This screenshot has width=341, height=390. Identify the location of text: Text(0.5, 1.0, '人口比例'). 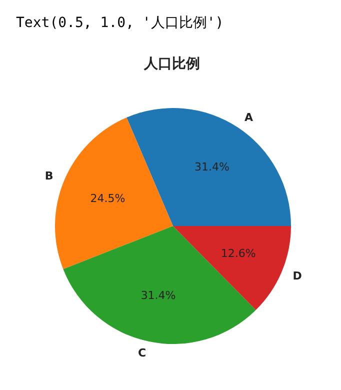
(120, 23).